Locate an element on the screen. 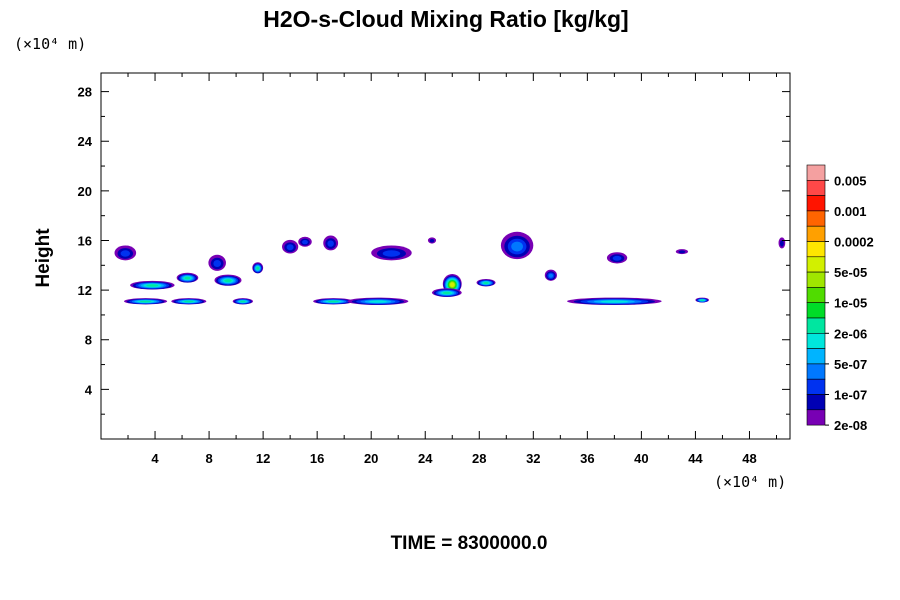 The height and width of the screenshot is (600, 900). chart-title: H2O-s-Cloud Mixing Ratio [kg/kg] is located at coordinates (445, 19).